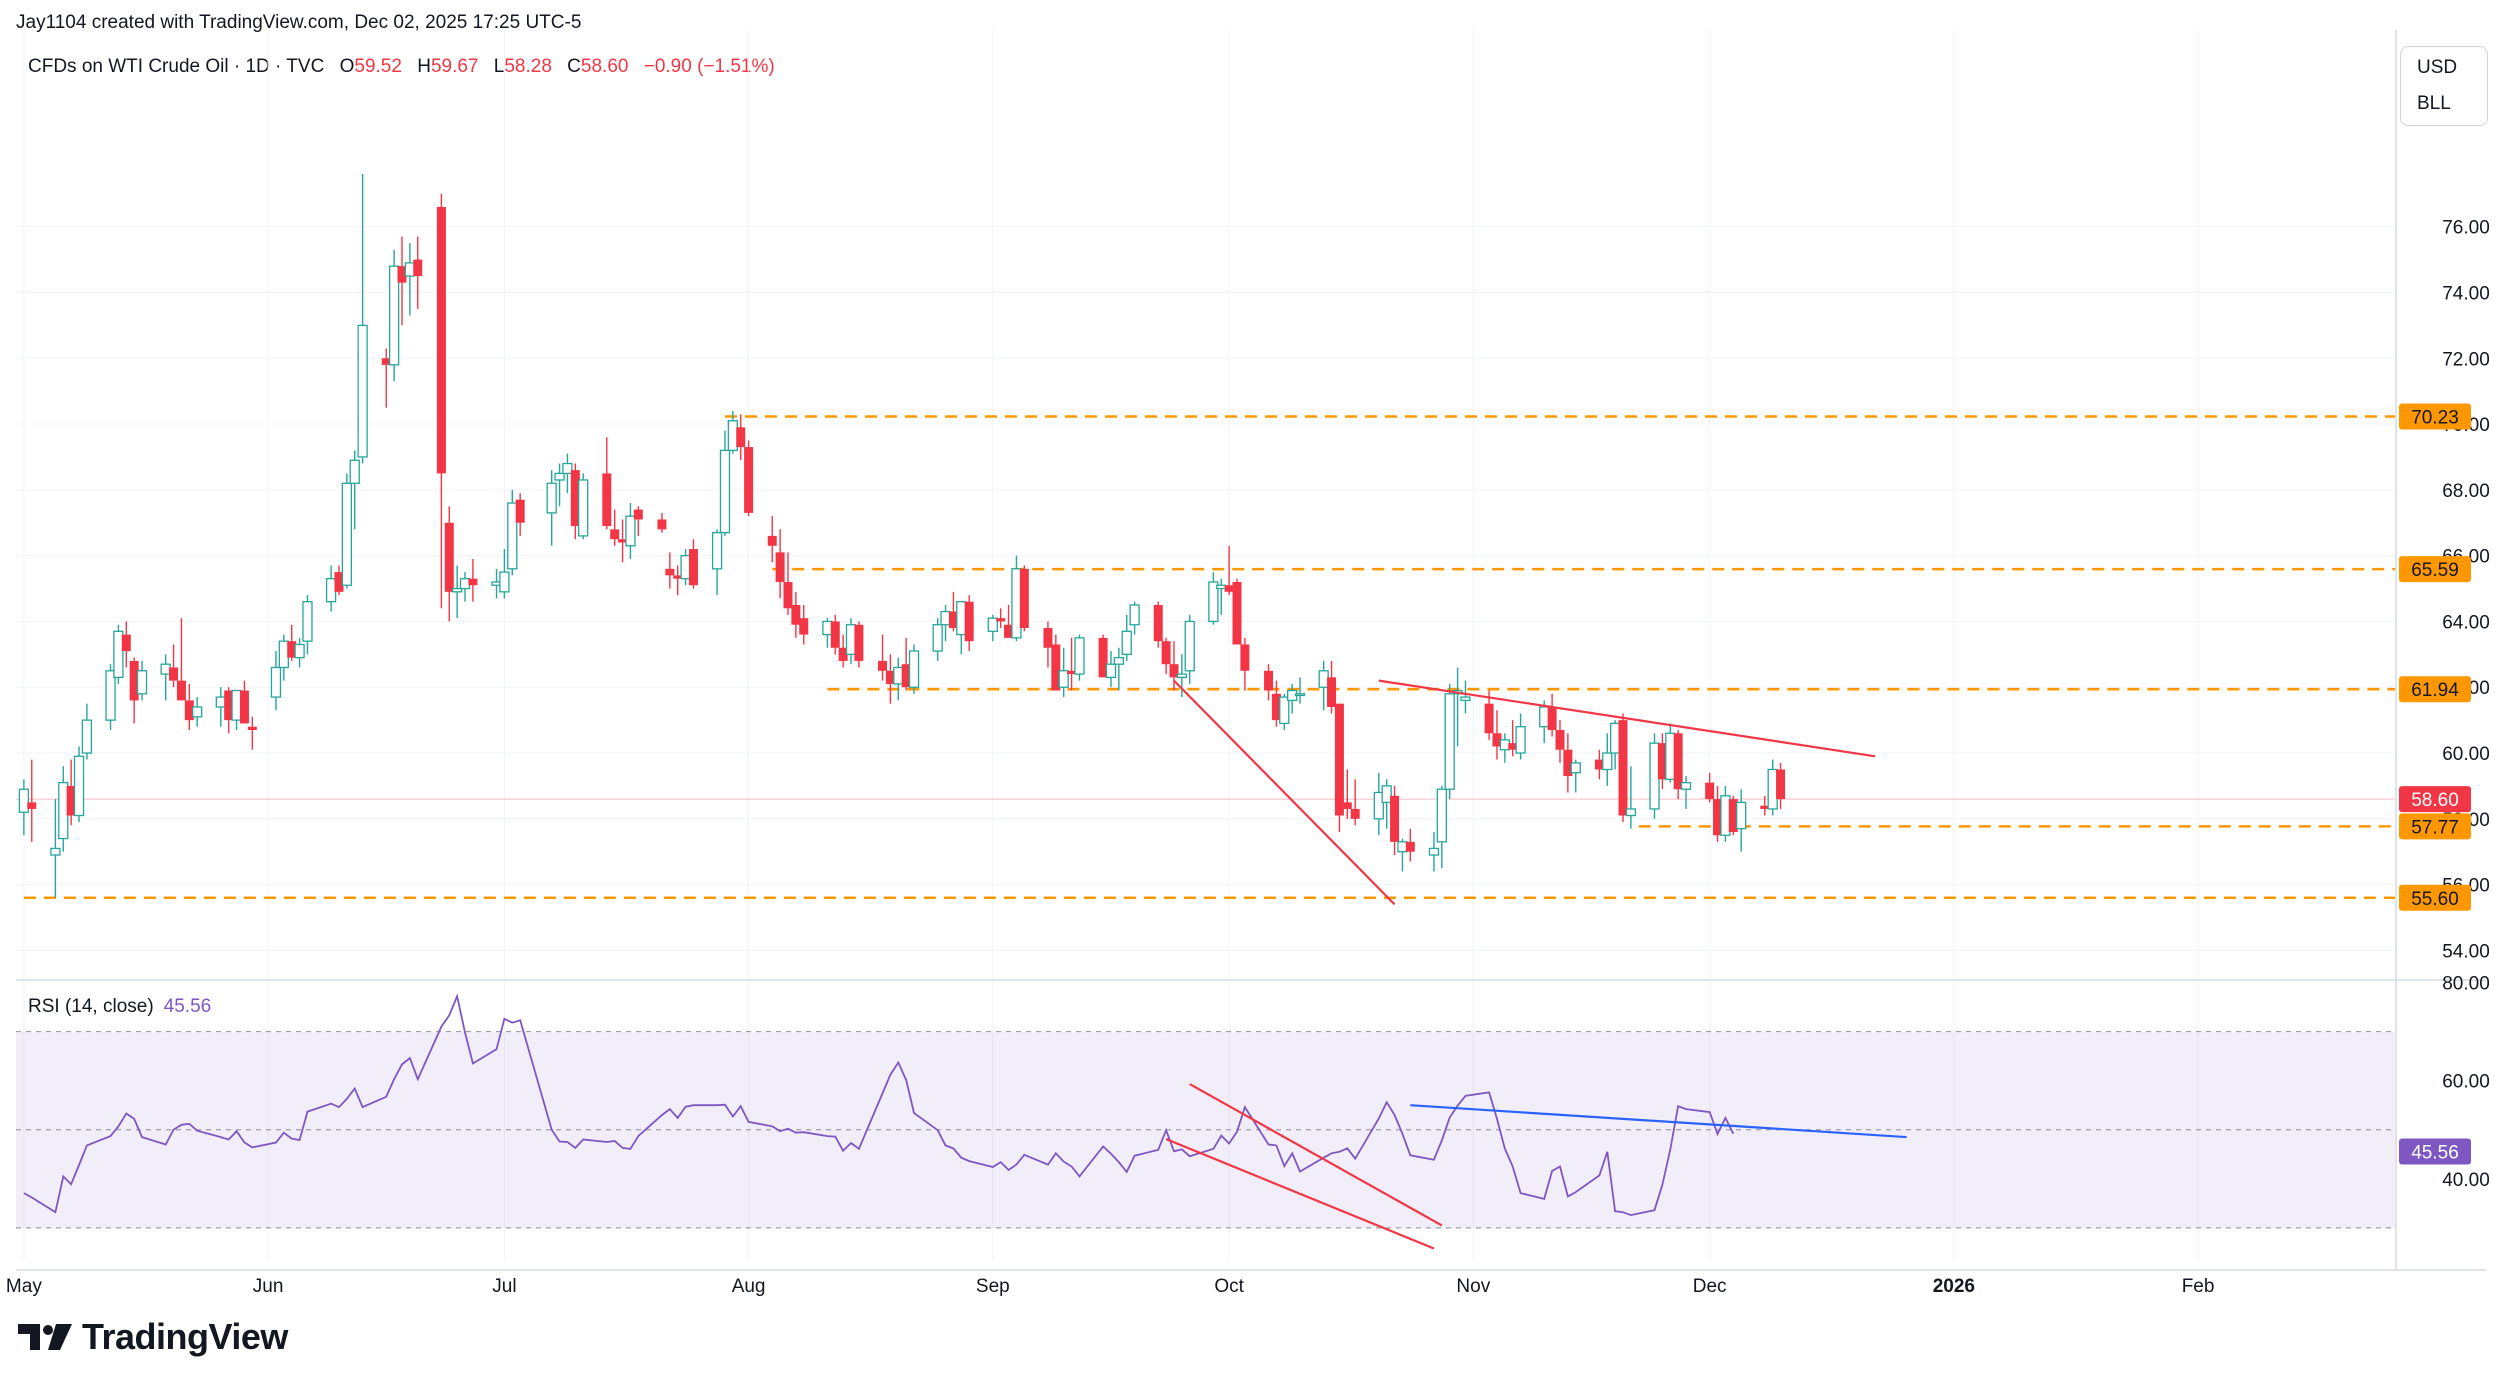 The height and width of the screenshot is (1384, 2500). What do you see at coordinates (2466, 228) in the screenshot?
I see `price-tick-label: 76.00` at bounding box center [2466, 228].